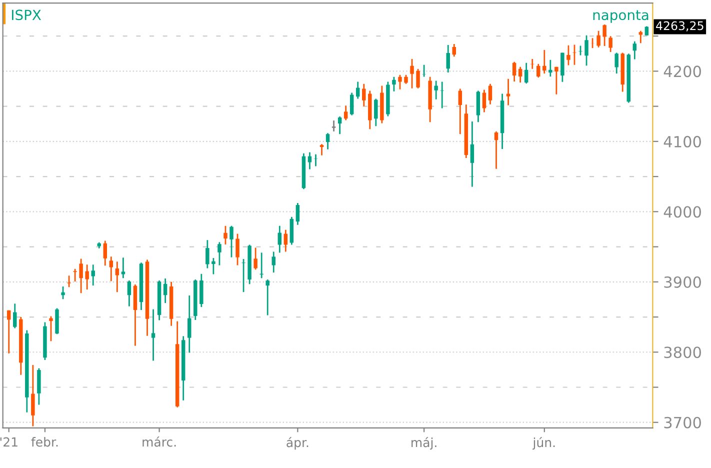 Image resolution: width=711 pixels, height=468 pixels. What do you see at coordinates (424, 443) in the screenshot?
I see `x-tick-label: máj.` at bounding box center [424, 443].